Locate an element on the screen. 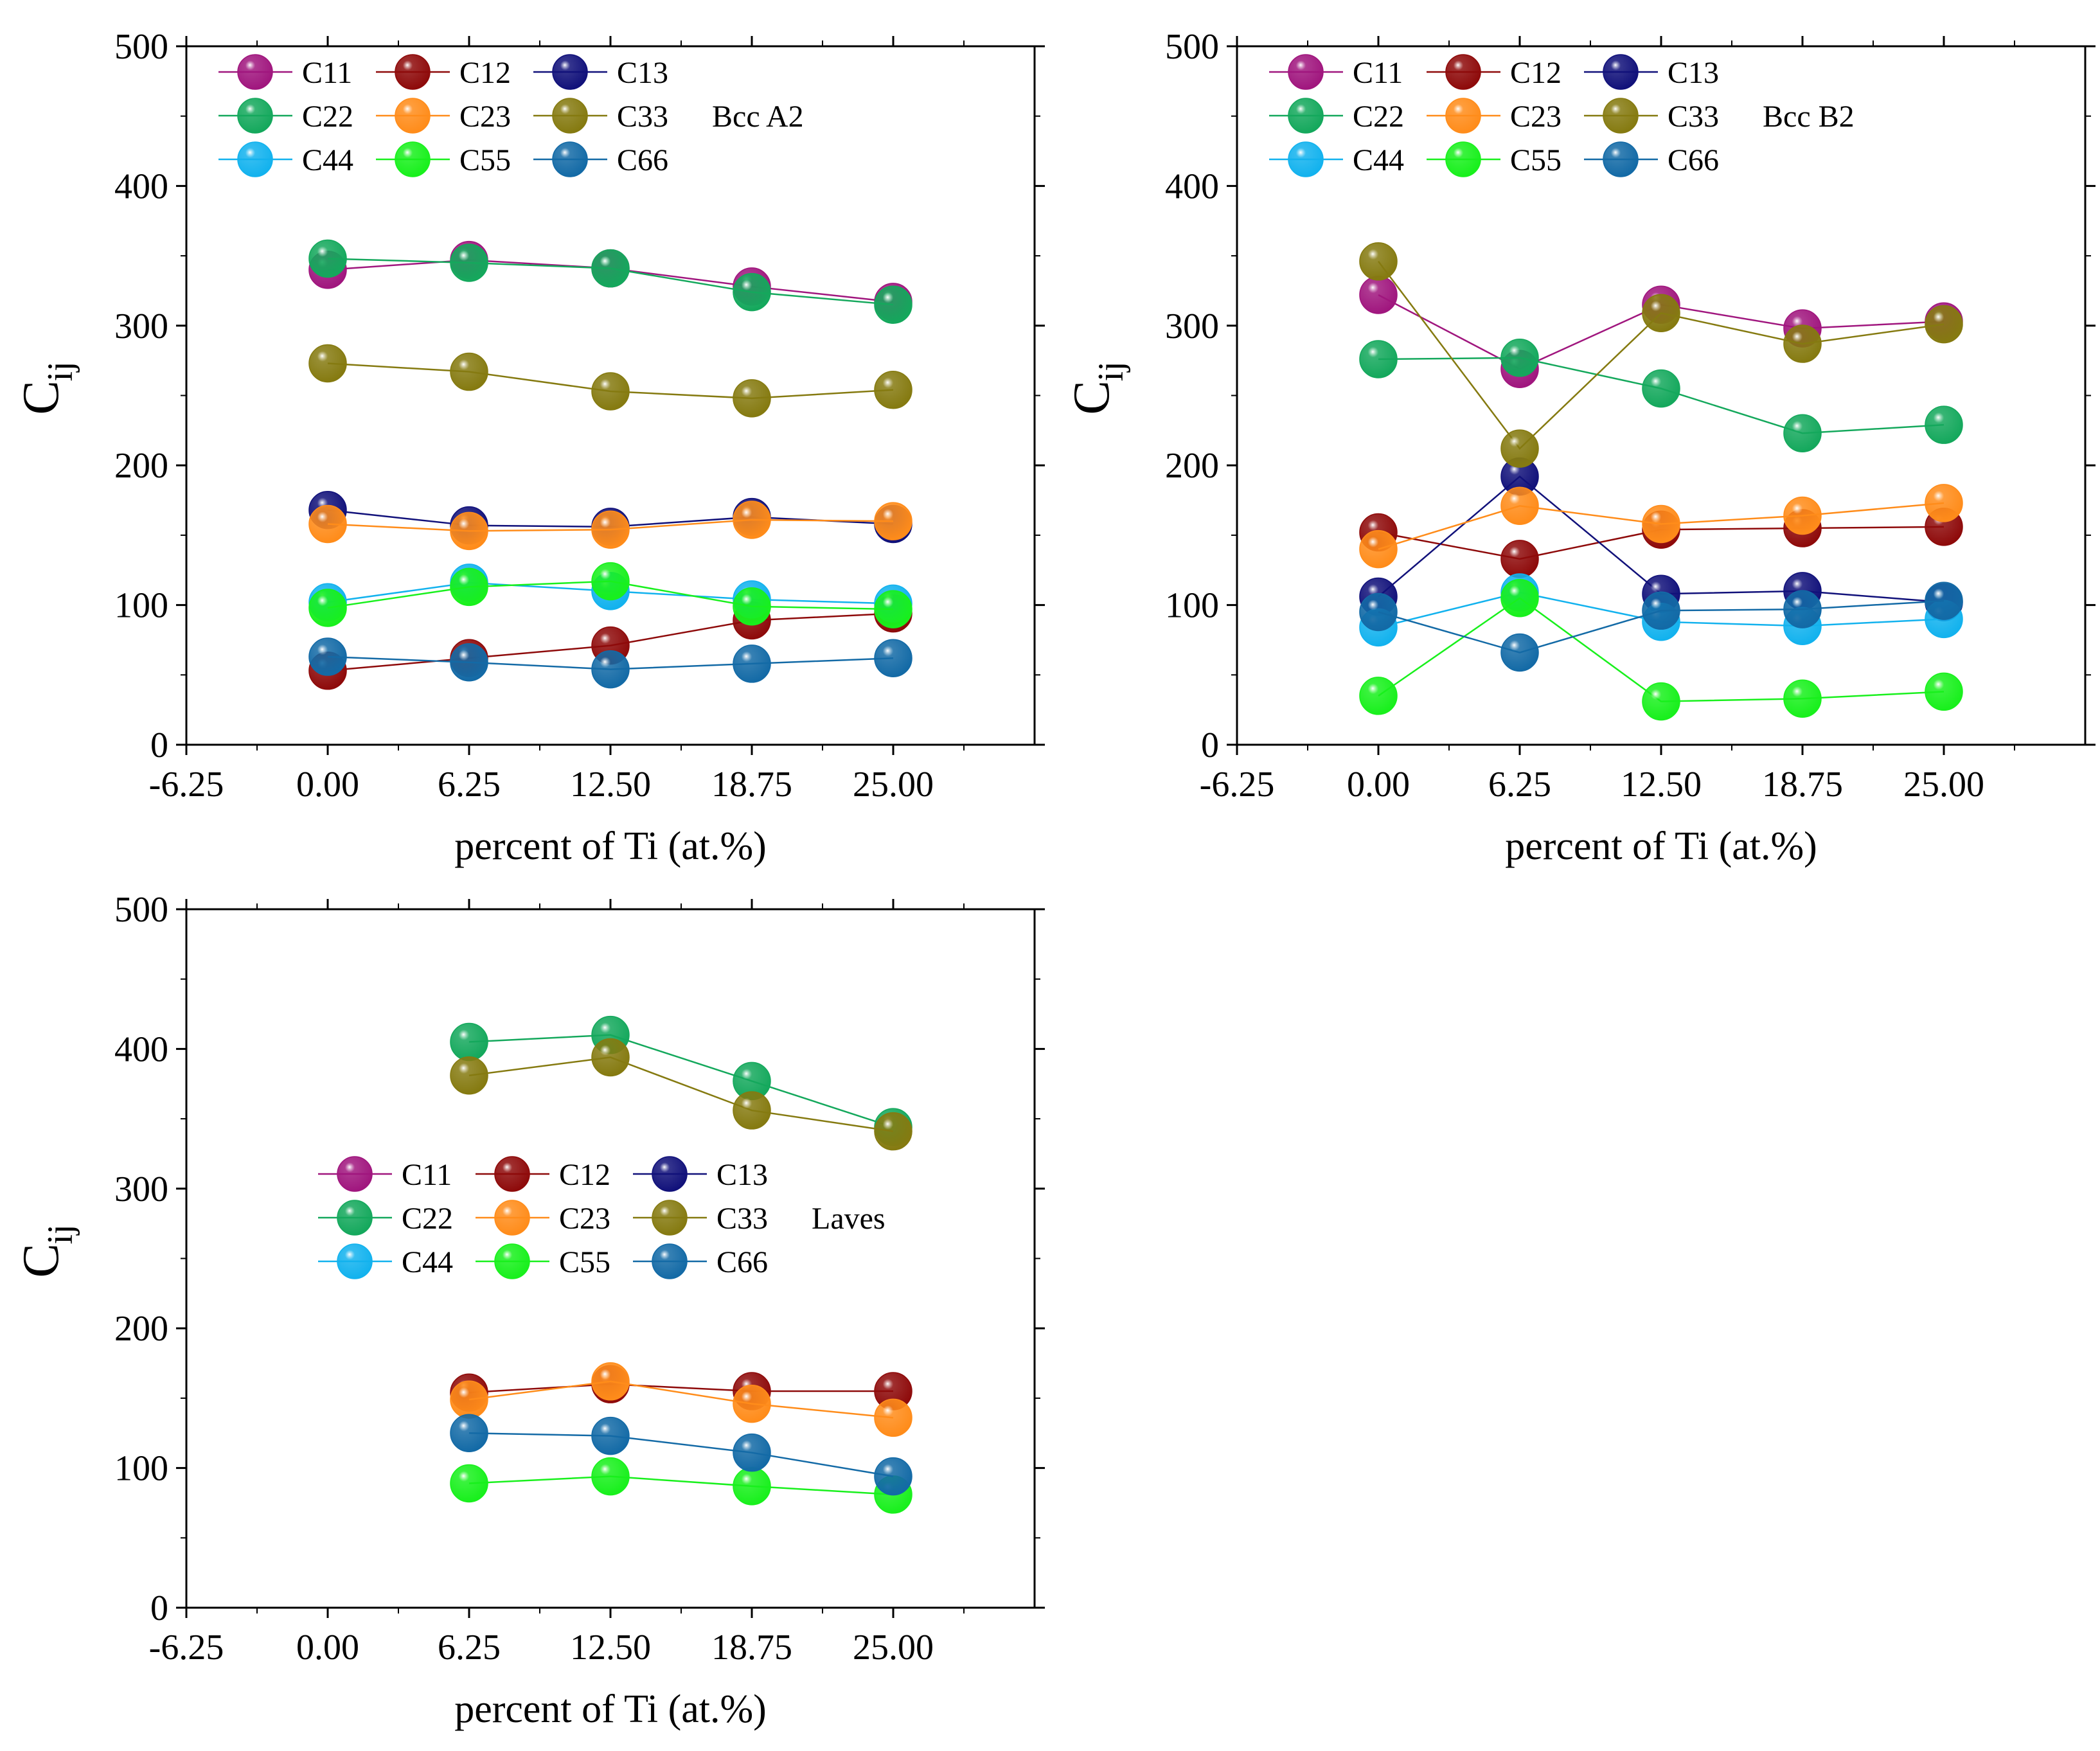 The height and width of the screenshot is (1751, 2100). series-line-C33 is located at coordinates (681, 1094).